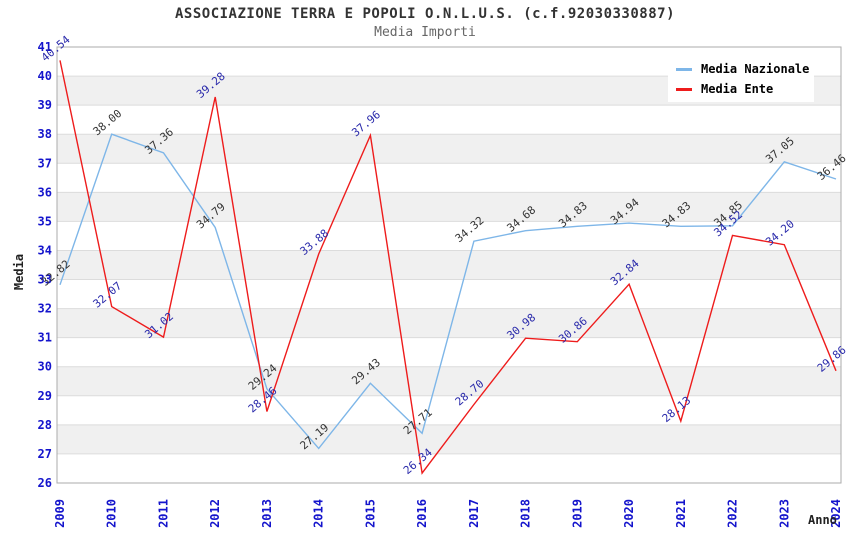  I want to click on y-tick-label: 27, so click(45, 454).